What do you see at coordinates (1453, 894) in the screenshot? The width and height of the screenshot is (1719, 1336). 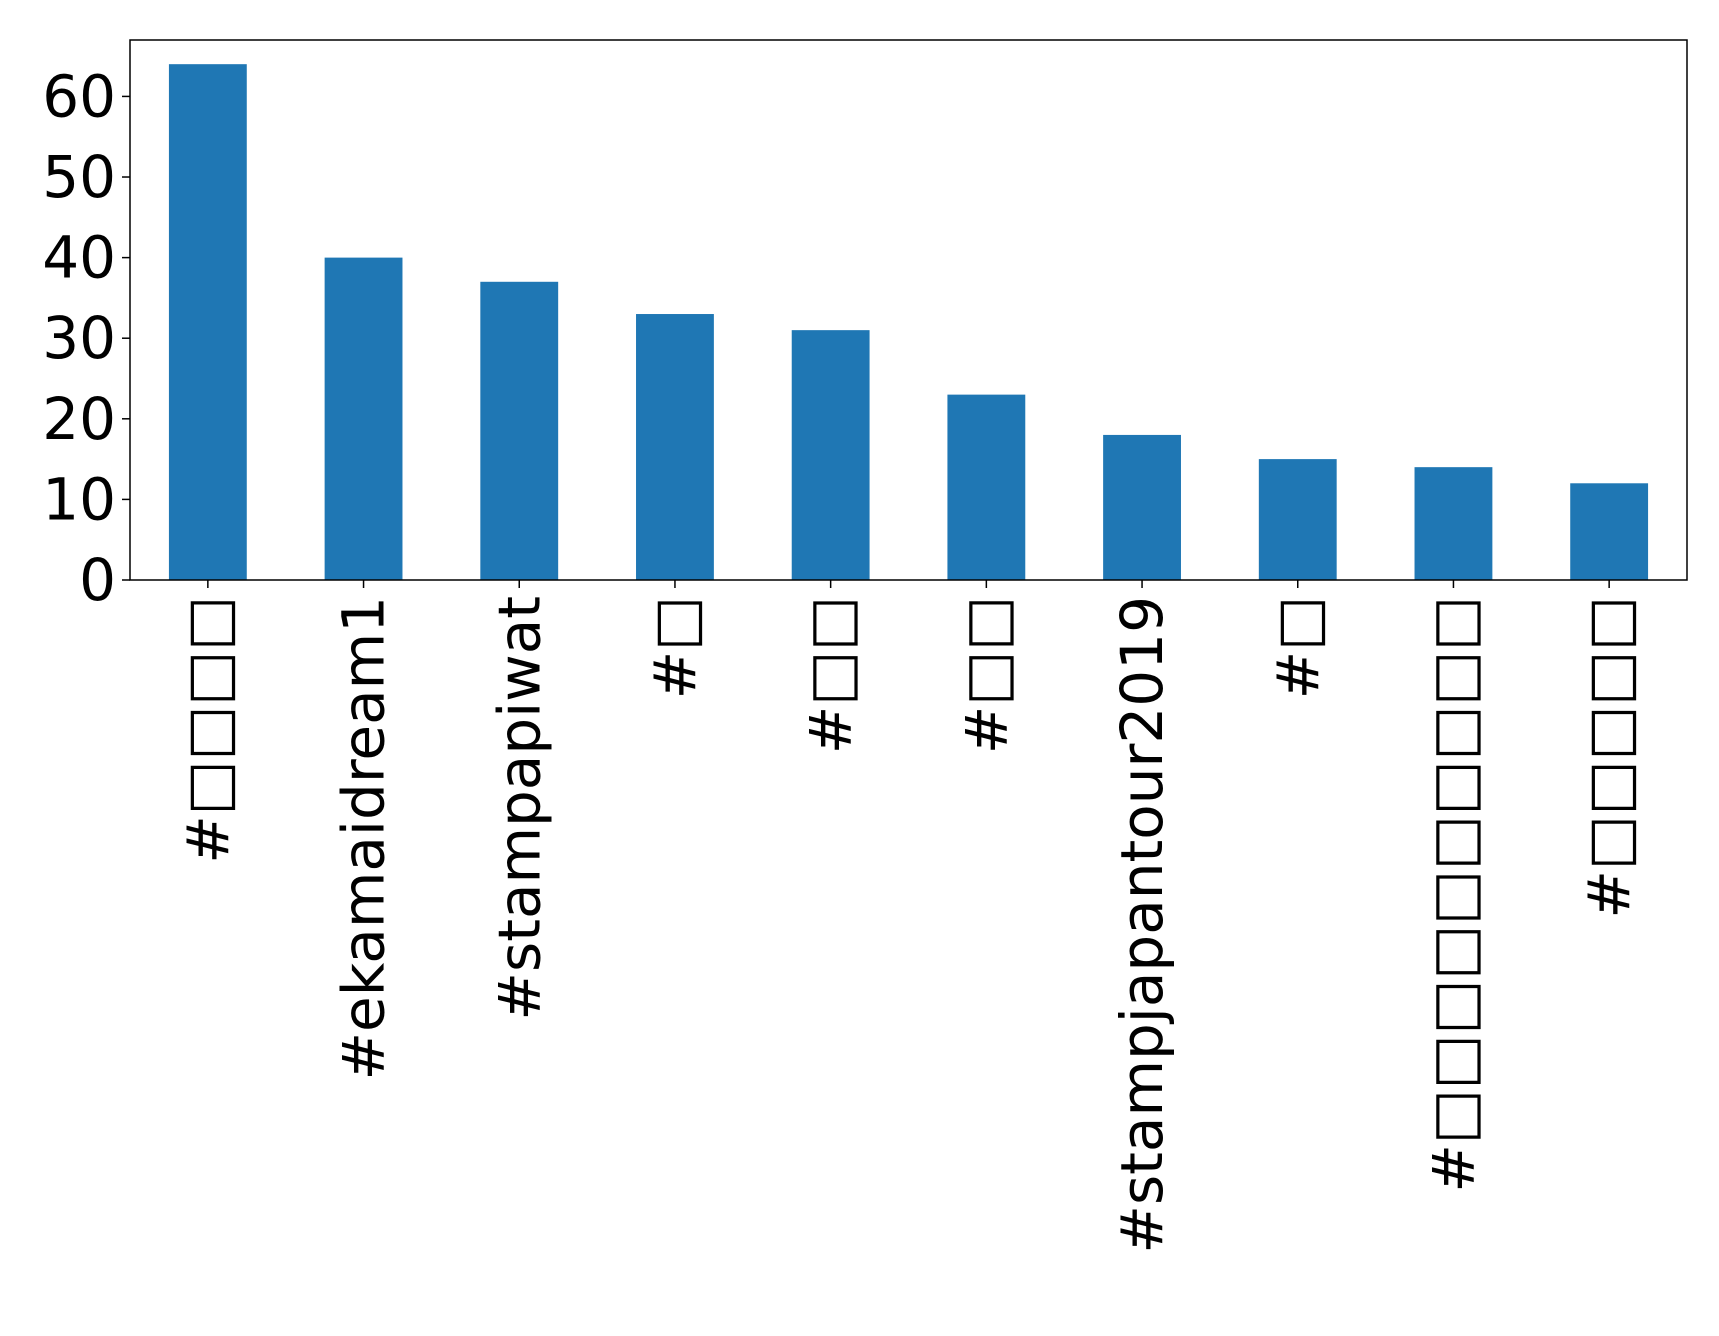 I see `x-tick-label: #□□□□□□□□□□` at bounding box center [1453, 894].